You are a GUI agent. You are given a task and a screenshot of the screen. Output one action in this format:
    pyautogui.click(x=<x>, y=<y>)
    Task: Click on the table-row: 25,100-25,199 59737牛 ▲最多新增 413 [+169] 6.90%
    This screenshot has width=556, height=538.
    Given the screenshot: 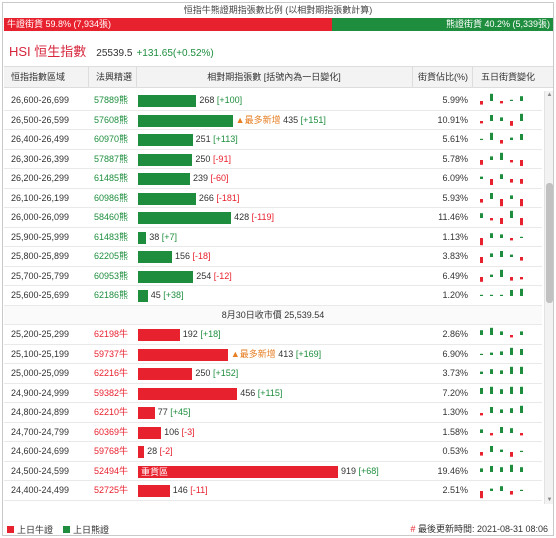 What is the action you would take?
    pyautogui.click(x=273, y=354)
    